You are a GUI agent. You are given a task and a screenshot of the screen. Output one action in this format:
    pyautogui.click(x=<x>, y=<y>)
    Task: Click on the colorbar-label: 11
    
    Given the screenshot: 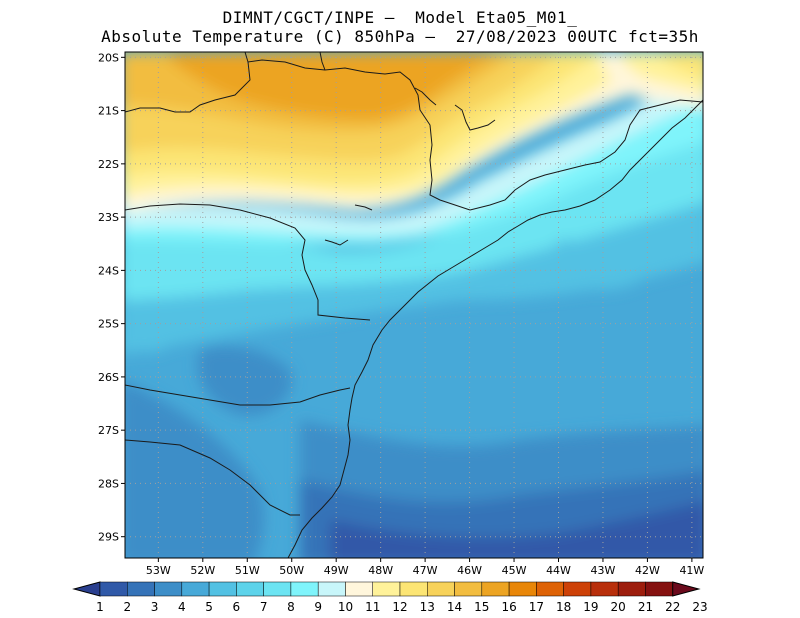 What is the action you would take?
    pyautogui.click(x=372, y=607)
    